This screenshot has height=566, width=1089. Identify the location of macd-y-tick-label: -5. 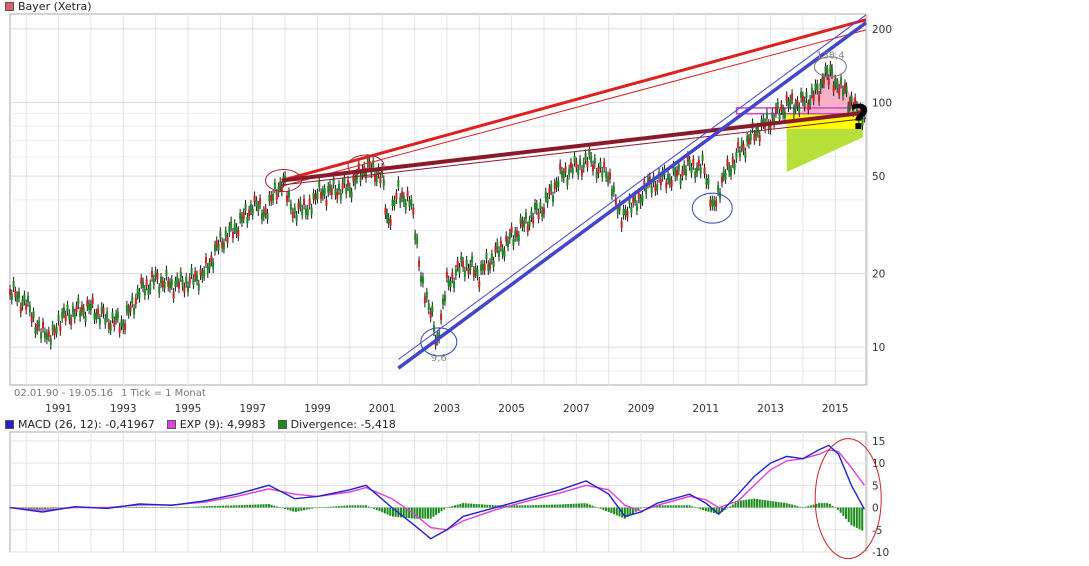
(877, 531).